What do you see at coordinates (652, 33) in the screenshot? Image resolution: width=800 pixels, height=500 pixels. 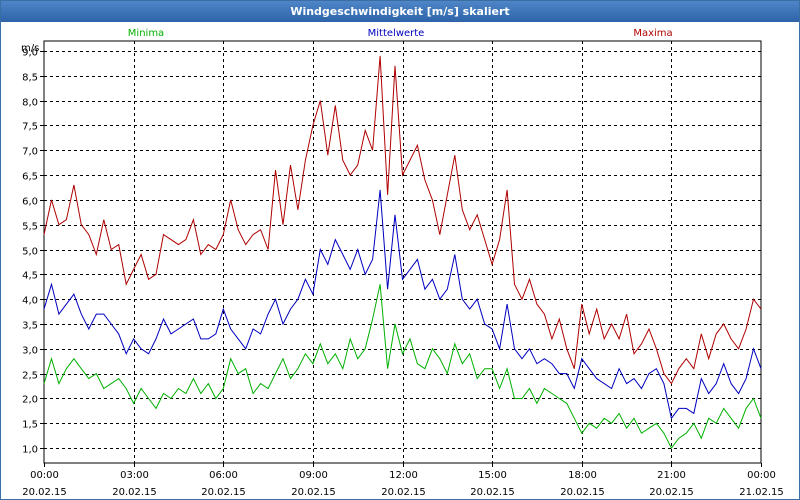 I see `legend-maxima: Maxima` at bounding box center [652, 33].